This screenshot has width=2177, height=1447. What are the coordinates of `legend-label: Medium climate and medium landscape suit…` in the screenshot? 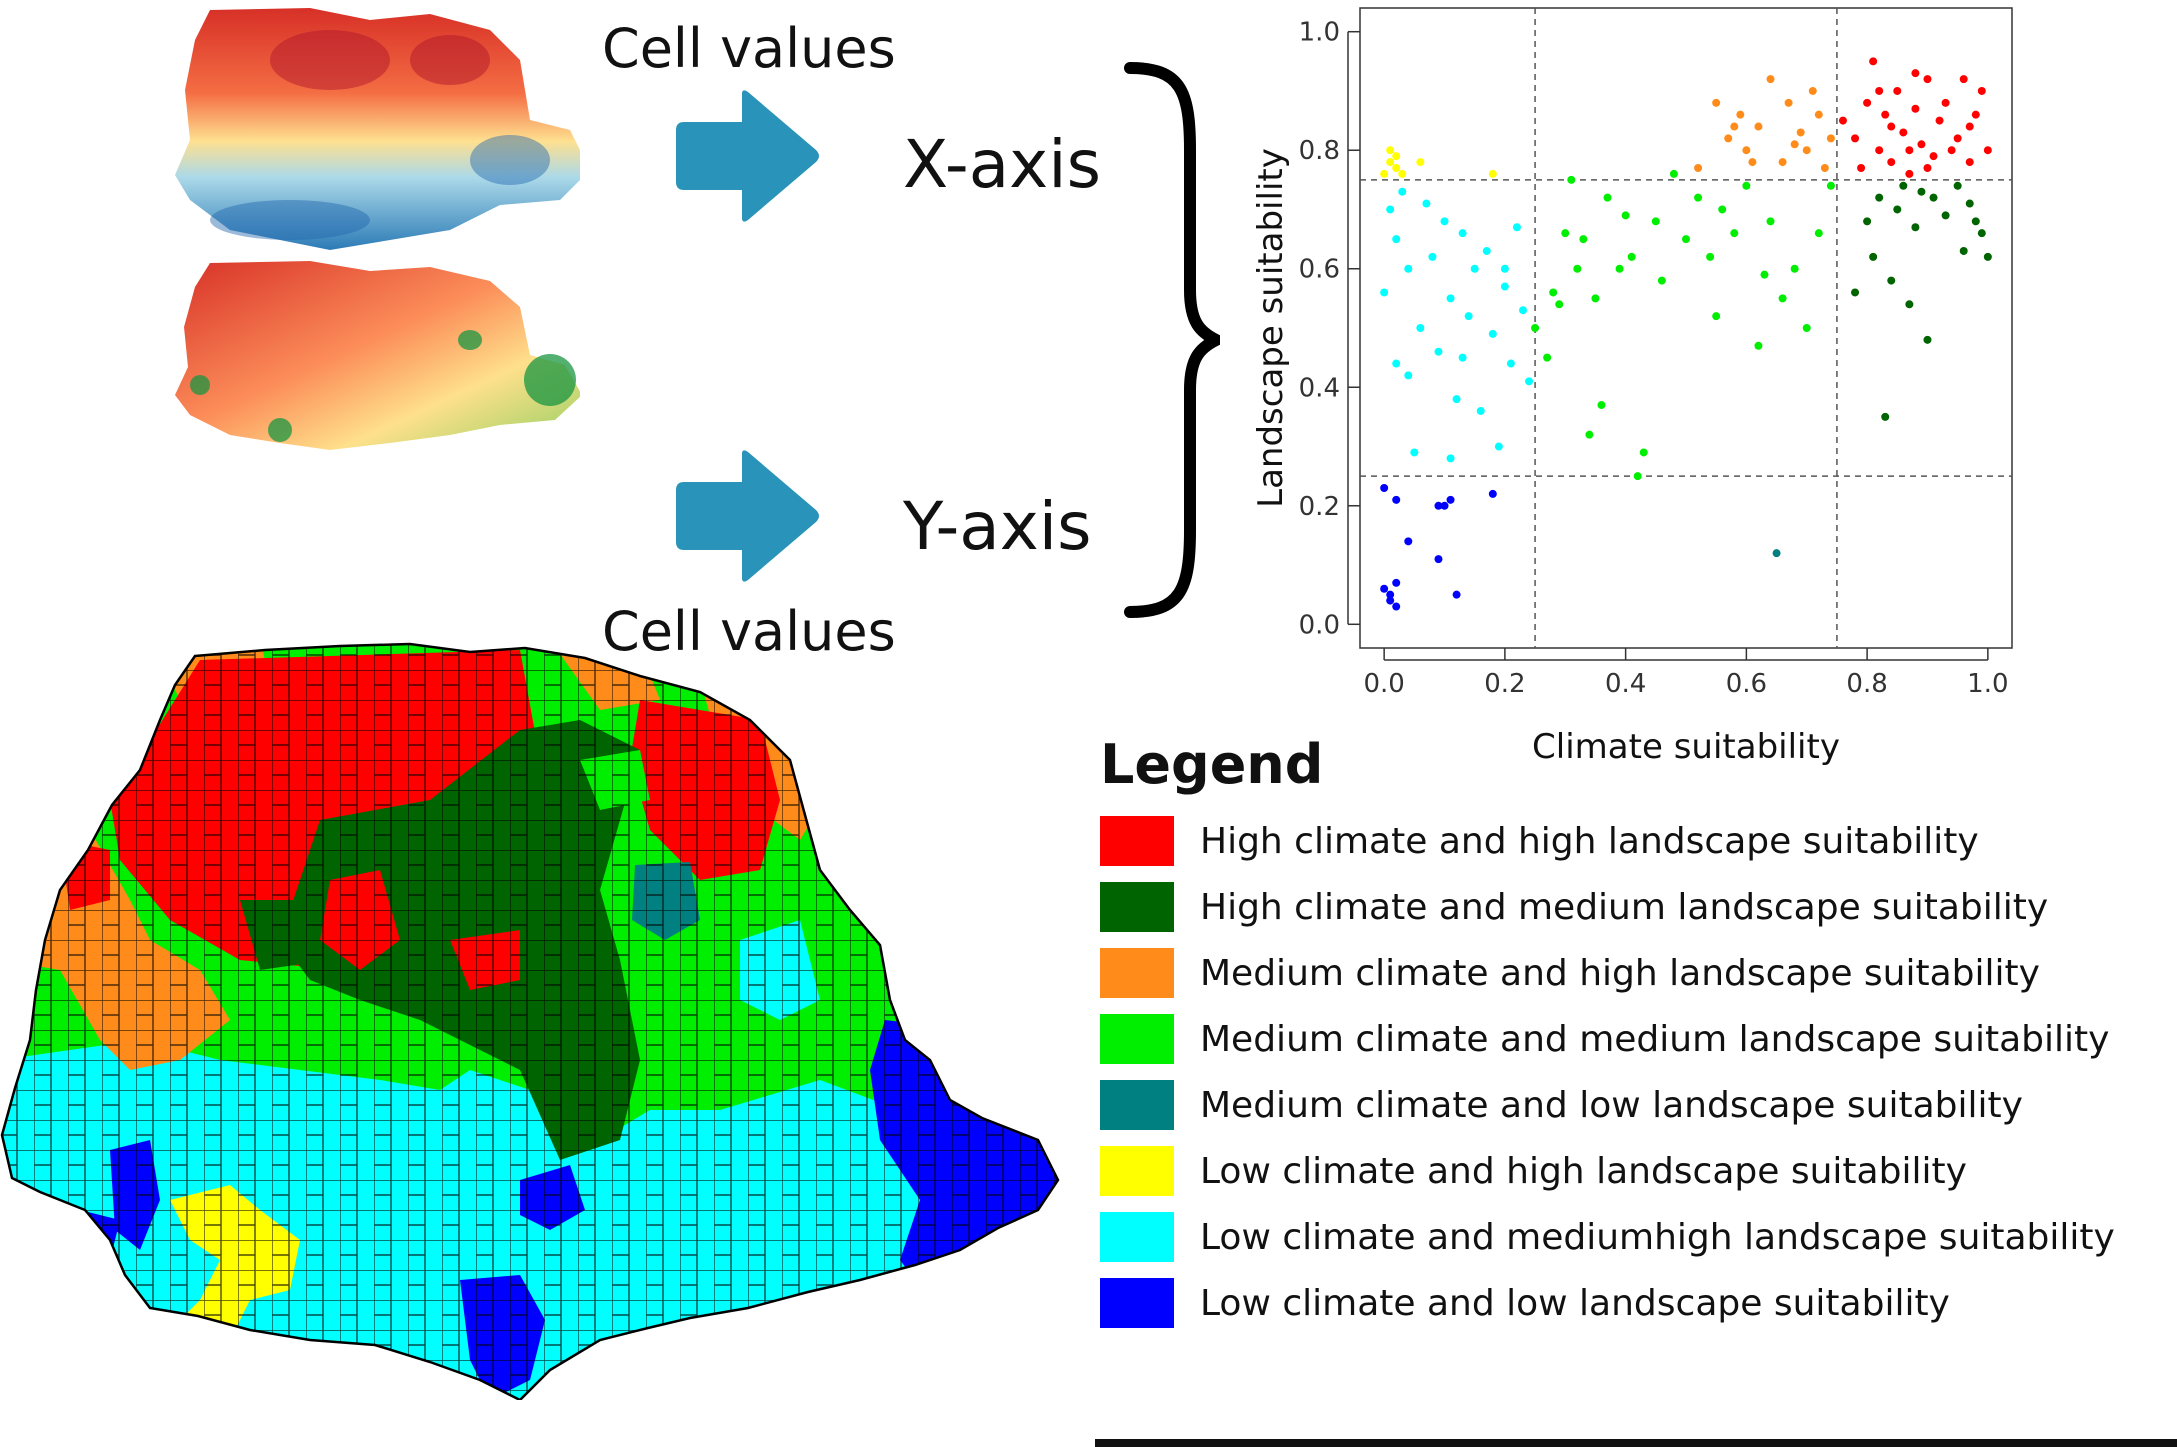 It's located at (1655, 1039).